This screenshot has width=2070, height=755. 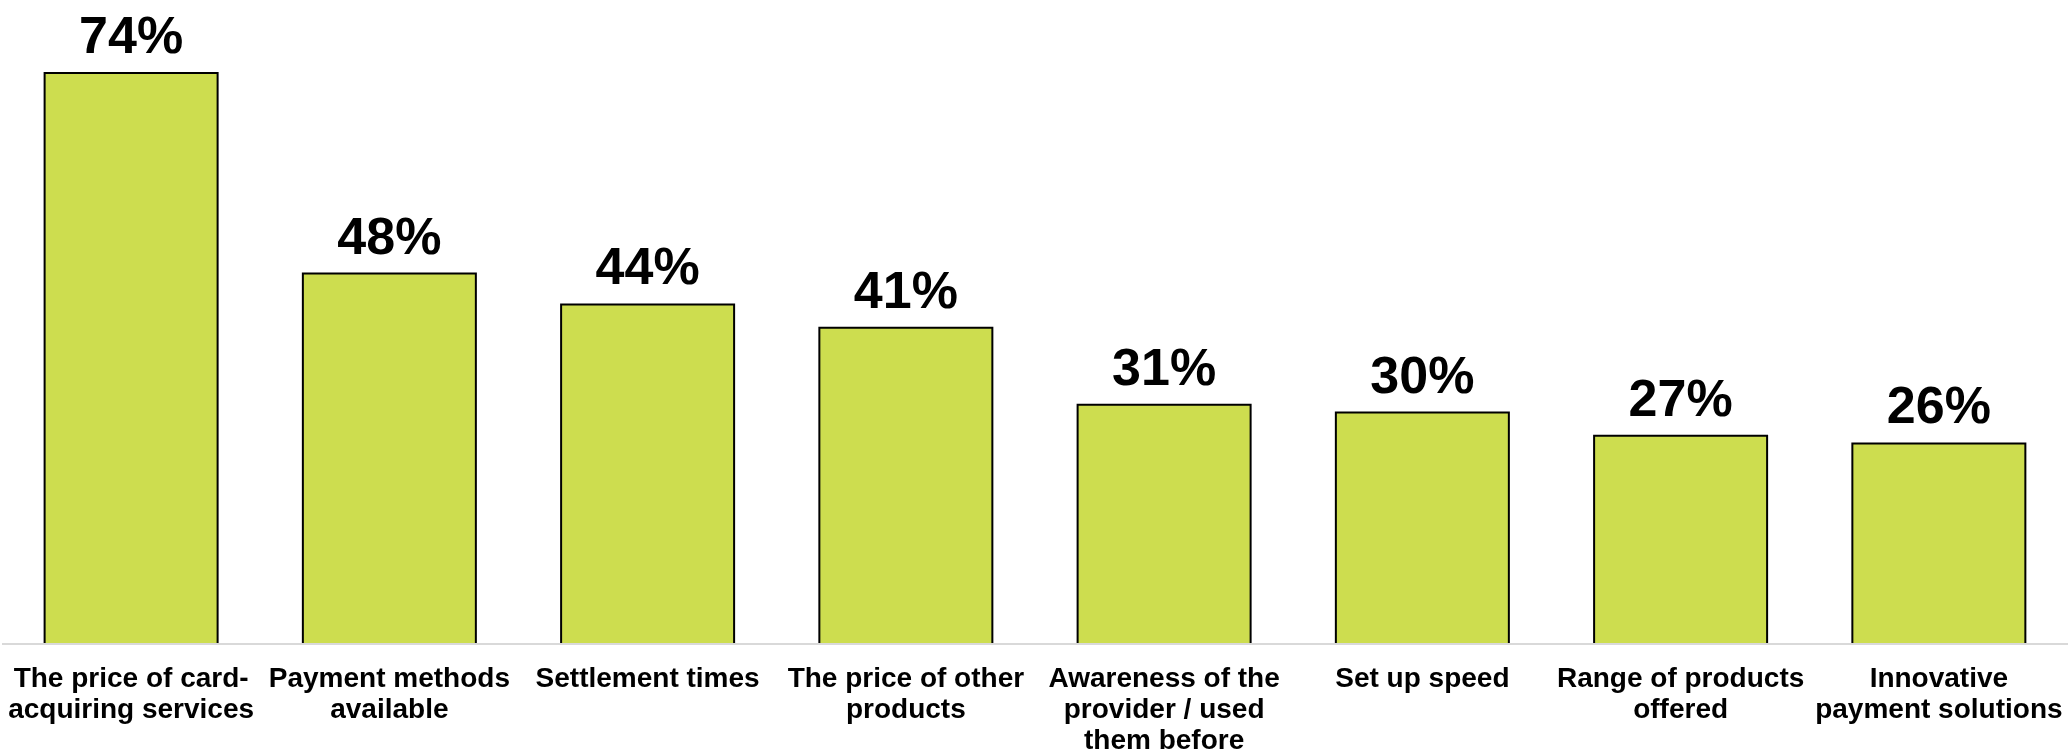 What do you see at coordinates (1939, 693) in the screenshot?
I see `x-tick-label: Innovative payment solutions` at bounding box center [1939, 693].